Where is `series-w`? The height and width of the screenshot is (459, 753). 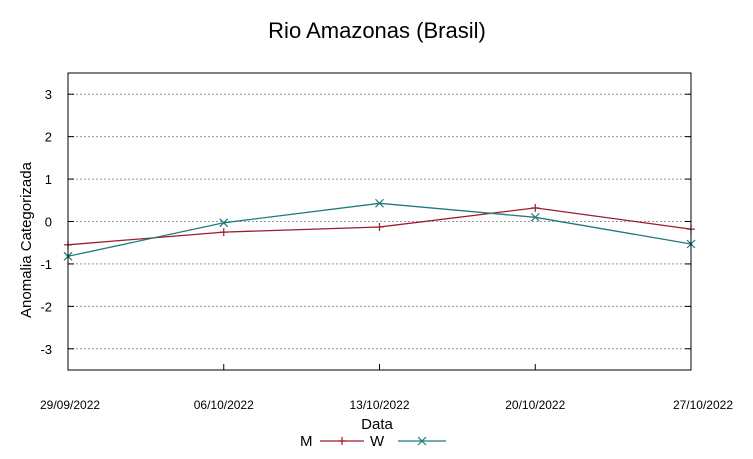 series-w is located at coordinates (379, 229).